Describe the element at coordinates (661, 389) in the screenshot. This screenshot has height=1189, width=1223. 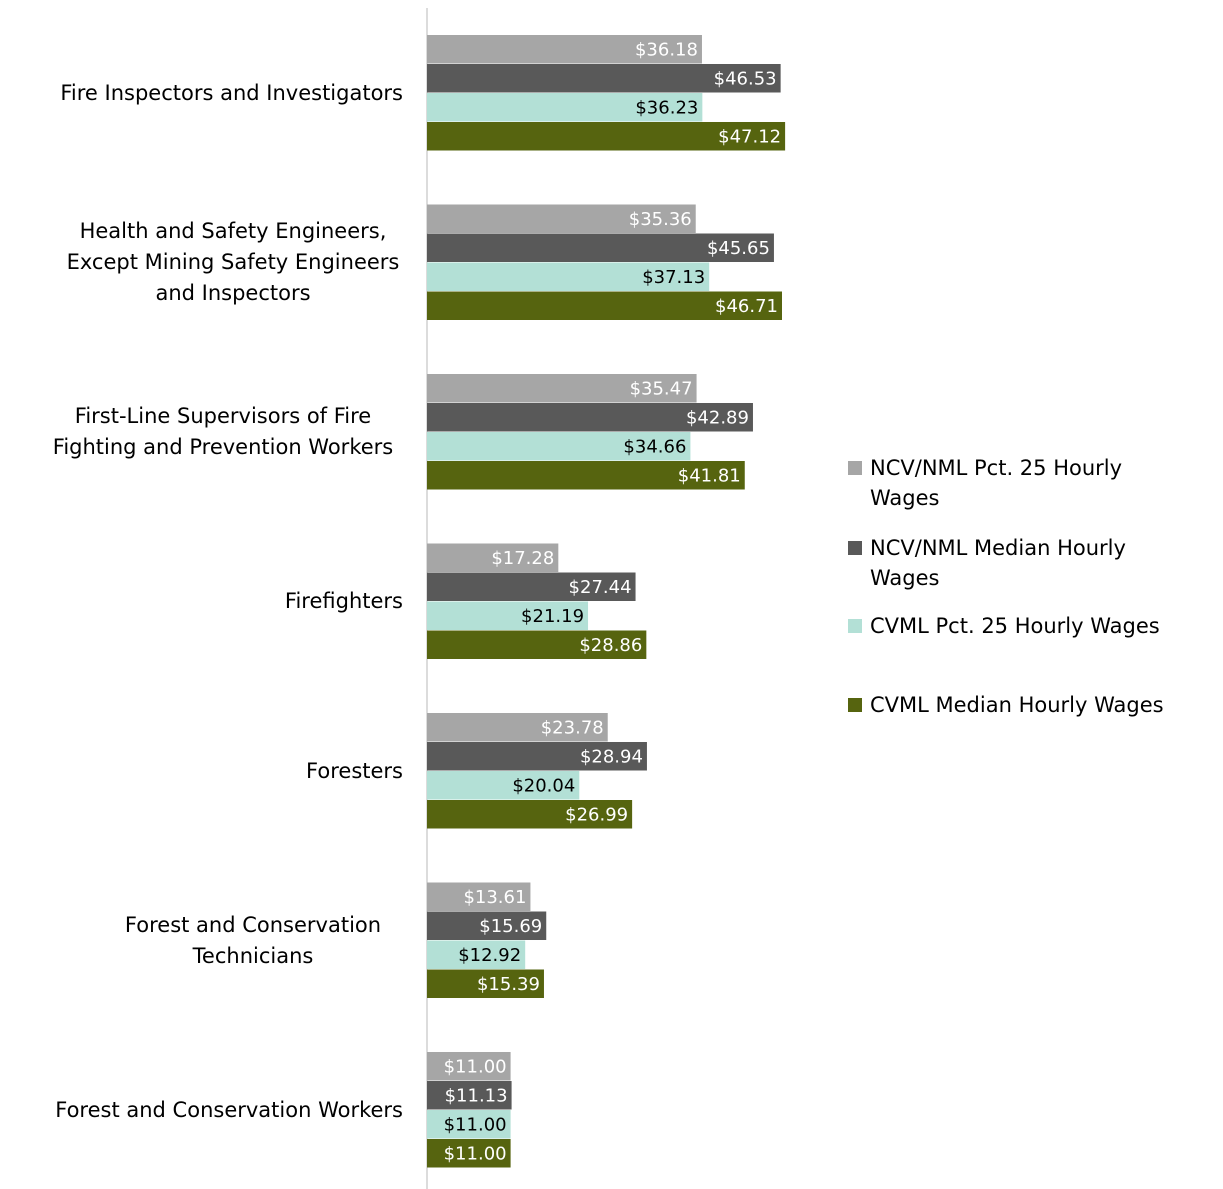
I see `value-label: $35.47` at that location.